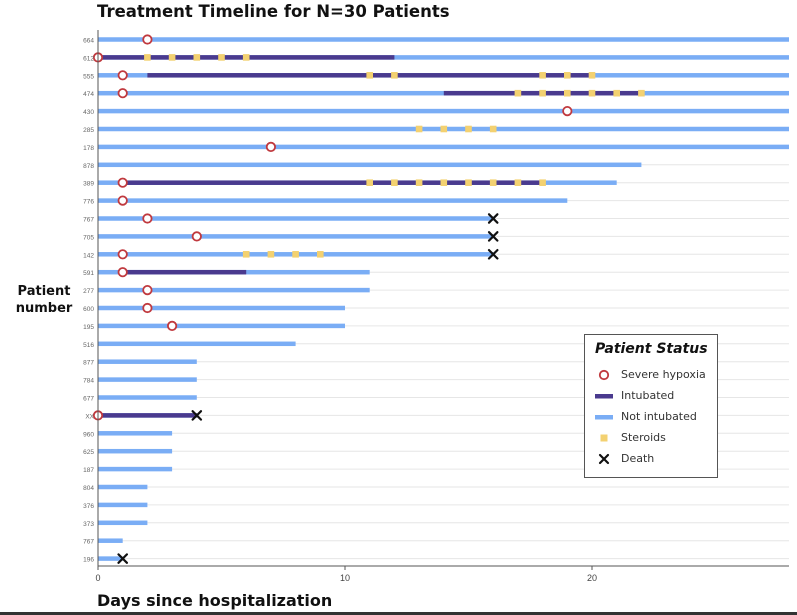 This screenshot has width=797, height=615. What do you see at coordinates (643, 437) in the screenshot?
I see `legend-label: Steroids` at bounding box center [643, 437].